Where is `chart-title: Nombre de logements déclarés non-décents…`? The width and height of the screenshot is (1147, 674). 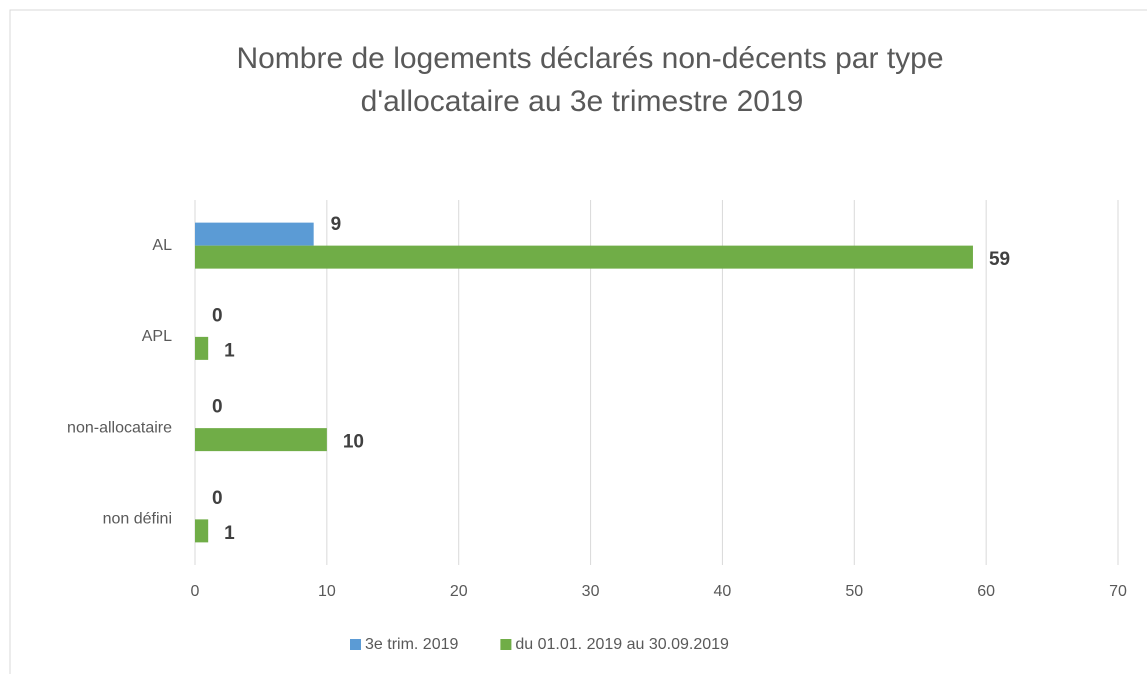
chart-title: Nombre de logements déclarés non-décents… is located at coordinates (589, 58).